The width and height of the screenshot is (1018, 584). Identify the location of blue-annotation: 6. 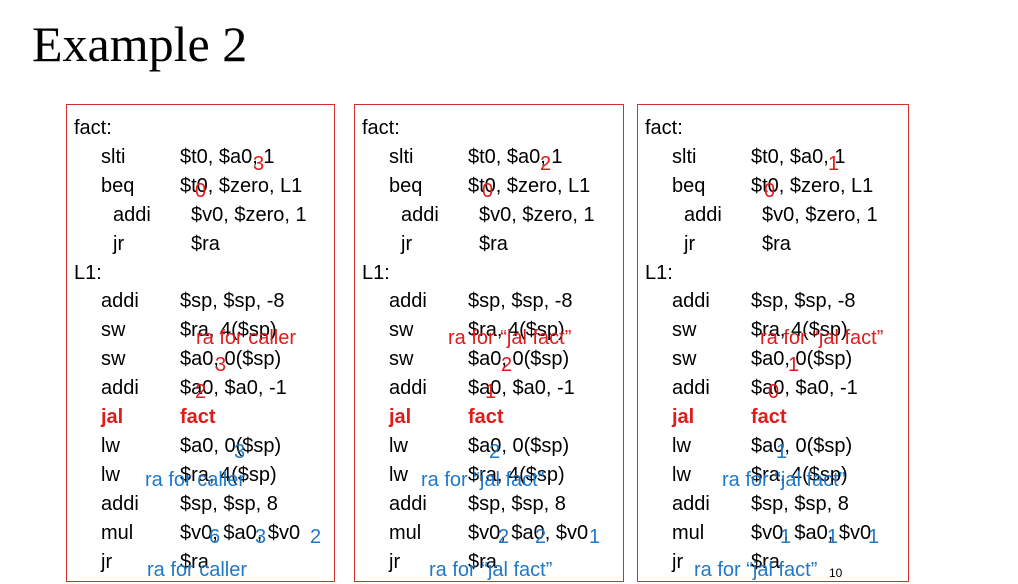
(215, 537).